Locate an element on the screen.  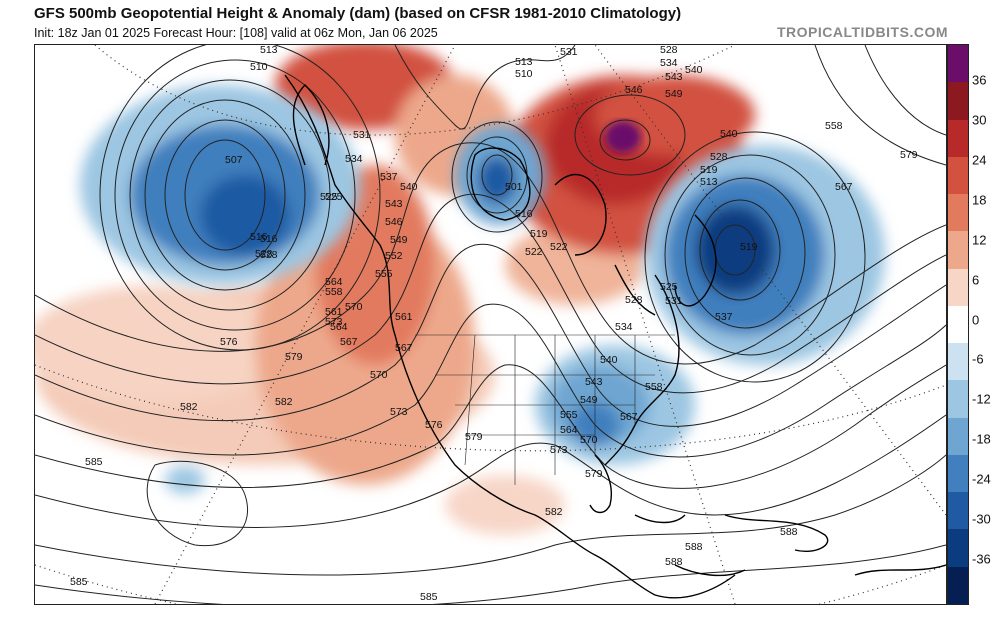
contour-label: 501 is located at coordinates (514, 187).